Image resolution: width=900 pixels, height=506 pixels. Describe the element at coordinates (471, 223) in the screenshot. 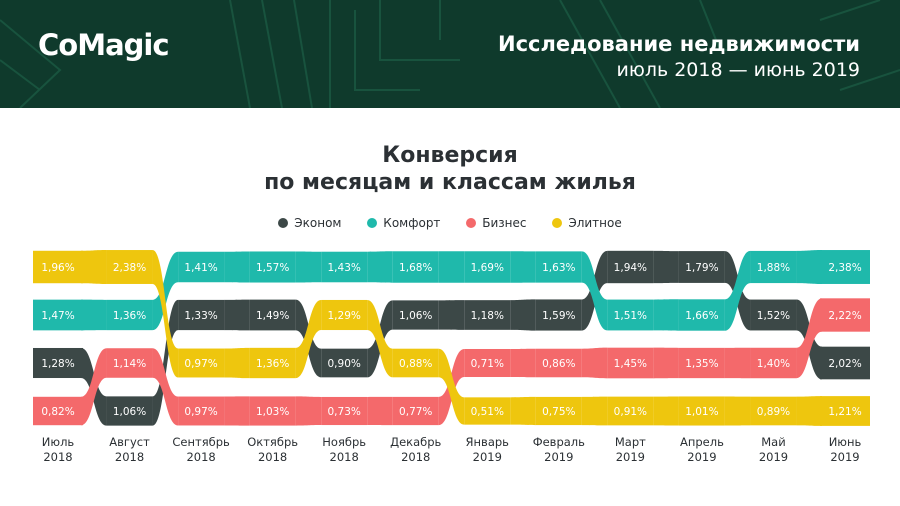

I see `legend-swatch-business` at that location.